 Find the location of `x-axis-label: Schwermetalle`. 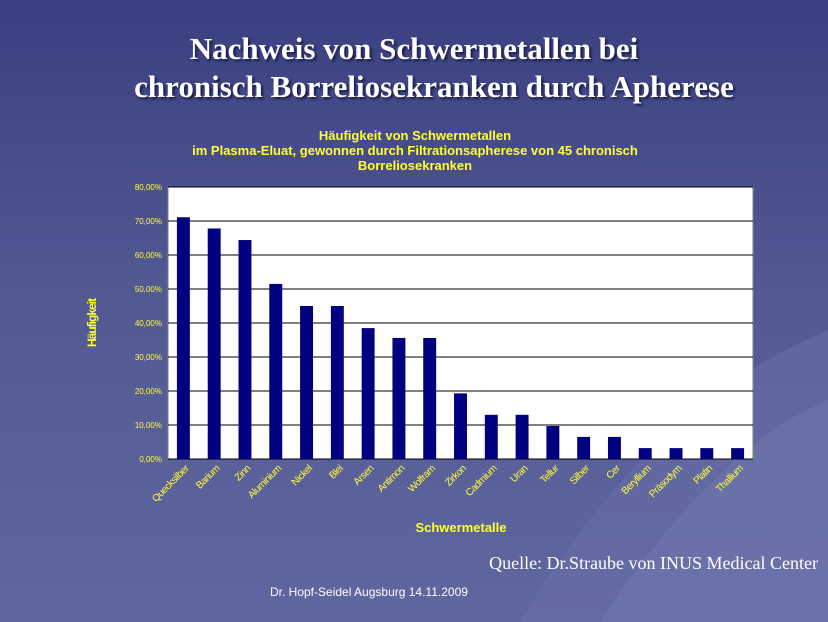

x-axis-label: Schwermetalle is located at coordinates (460, 527).